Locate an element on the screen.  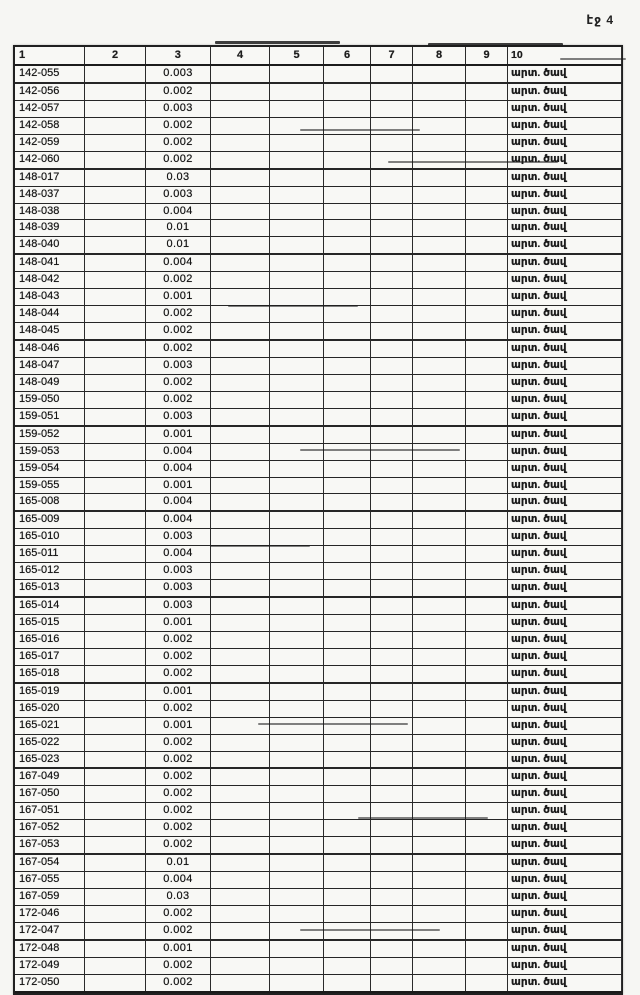
column-header-6: 6 is located at coordinates (347, 55).